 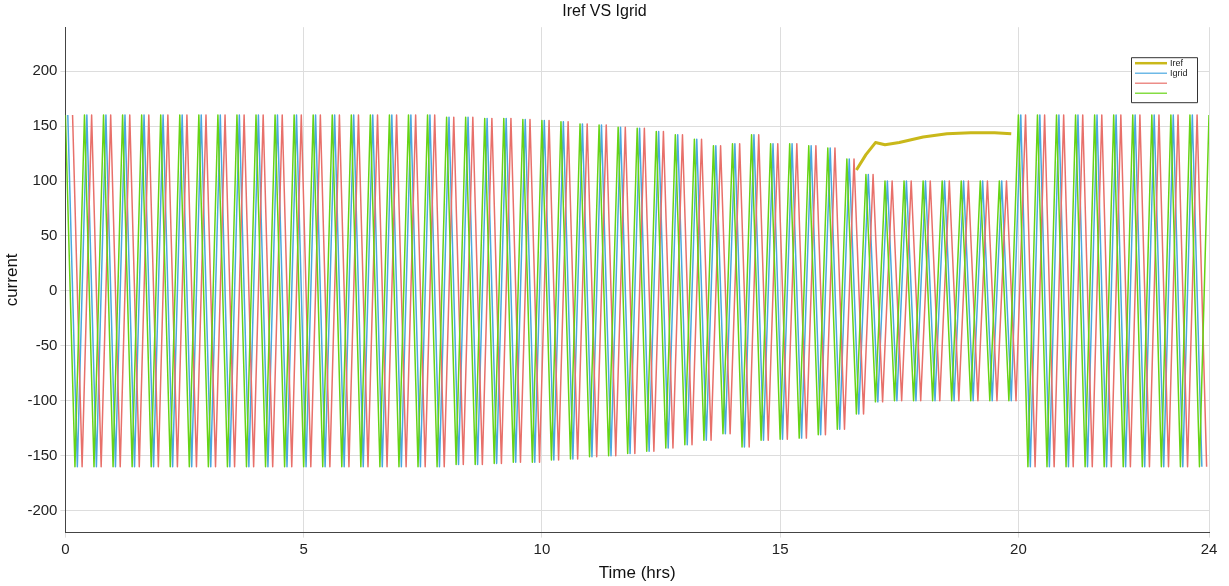 What do you see at coordinates (303, 548) in the screenshot?
I see `x-tick-label: 5` at bounding box center [303, 548].